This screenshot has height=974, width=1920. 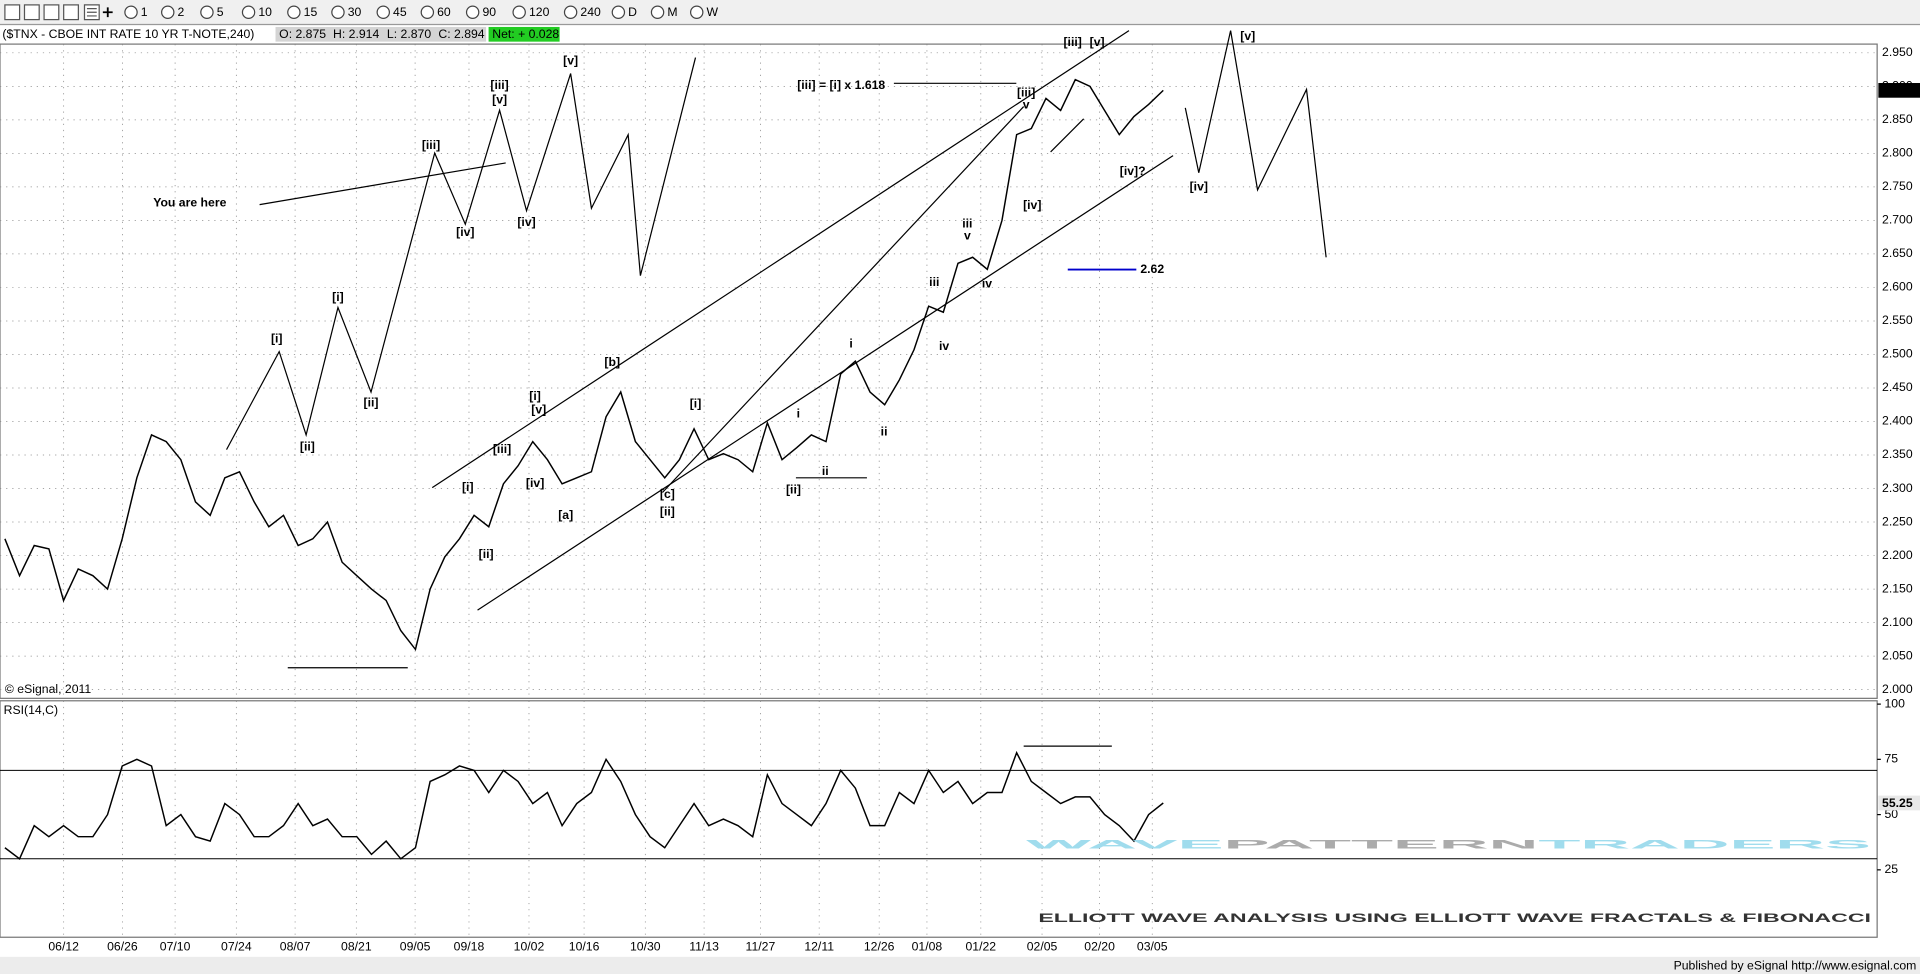 I want to click on y-tick-label: 2.100, so click(x=1897, y=622).